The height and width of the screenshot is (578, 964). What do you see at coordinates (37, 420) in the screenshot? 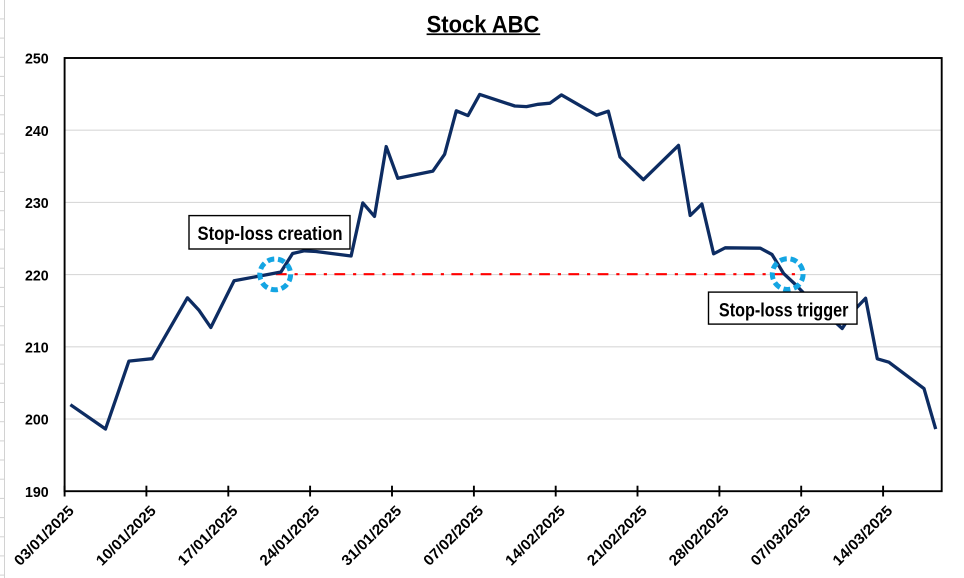
I see `svg-text: 200` at bounding box center [37, 420].